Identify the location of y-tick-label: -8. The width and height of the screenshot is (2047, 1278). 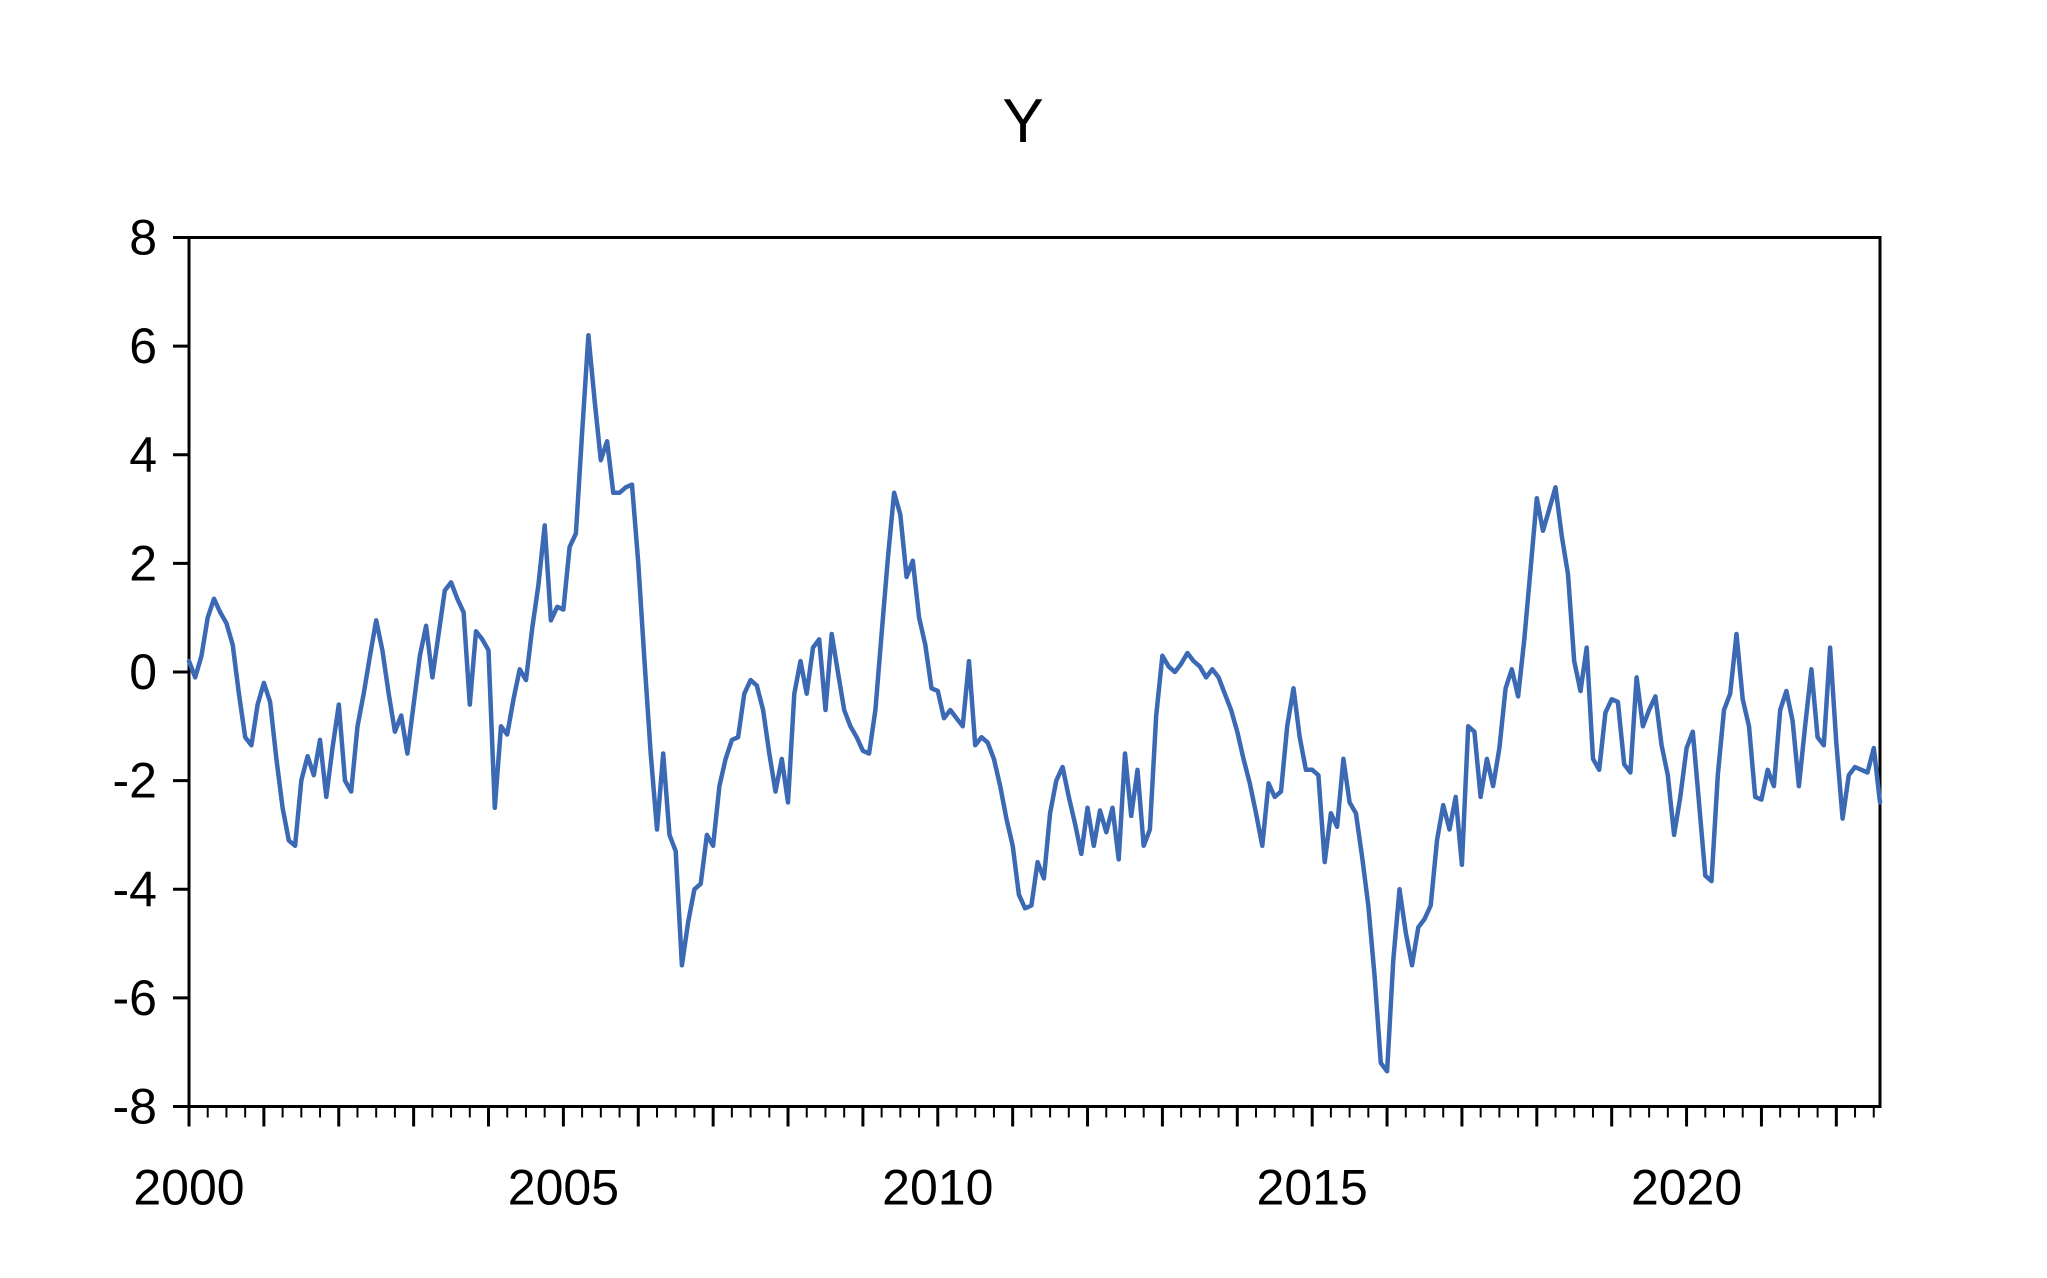
(135, 1107).